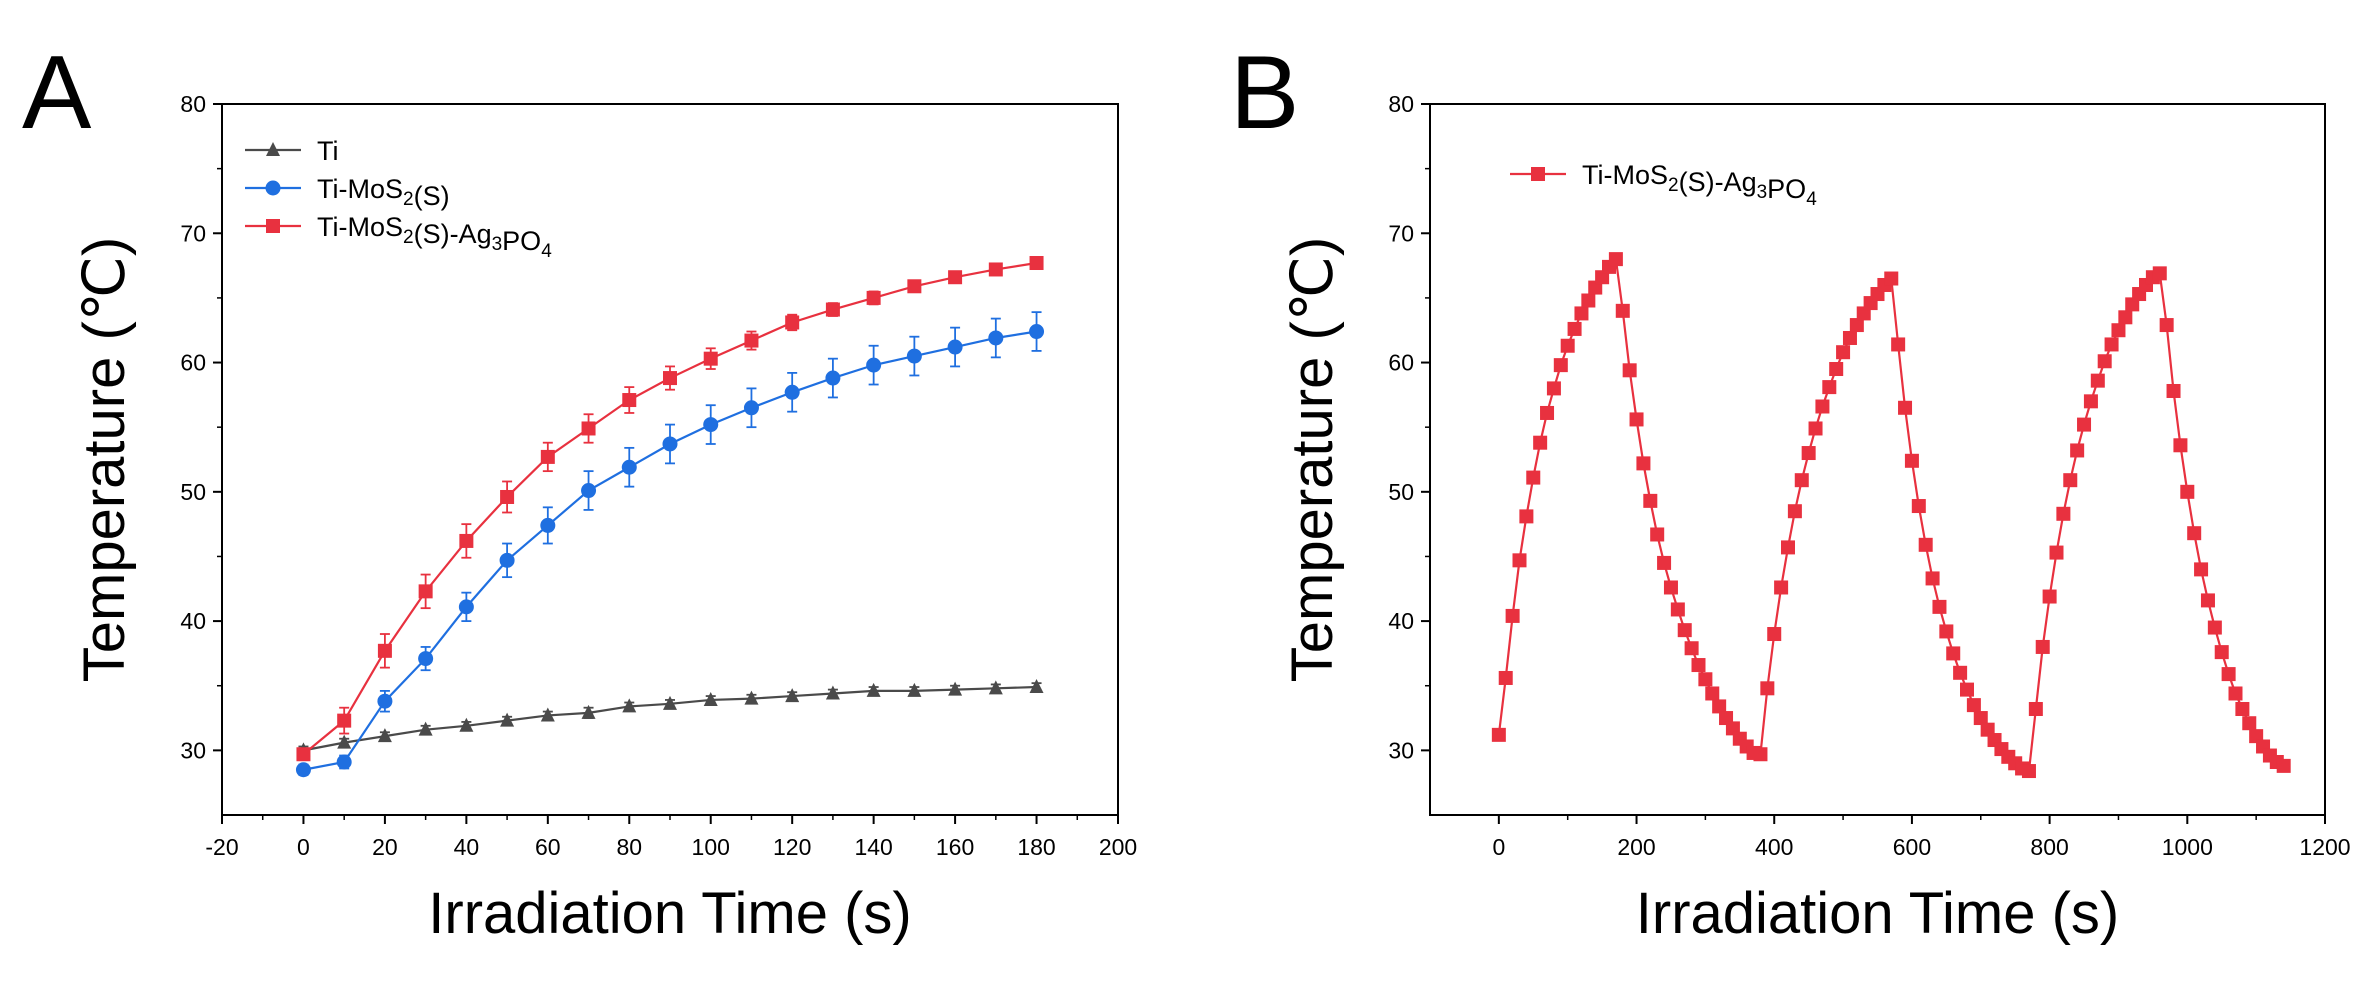  What do you see at coordinates (873, 847) in the screenshot?
I see `x-tick-label: 140` at bounding box center [873, 847].